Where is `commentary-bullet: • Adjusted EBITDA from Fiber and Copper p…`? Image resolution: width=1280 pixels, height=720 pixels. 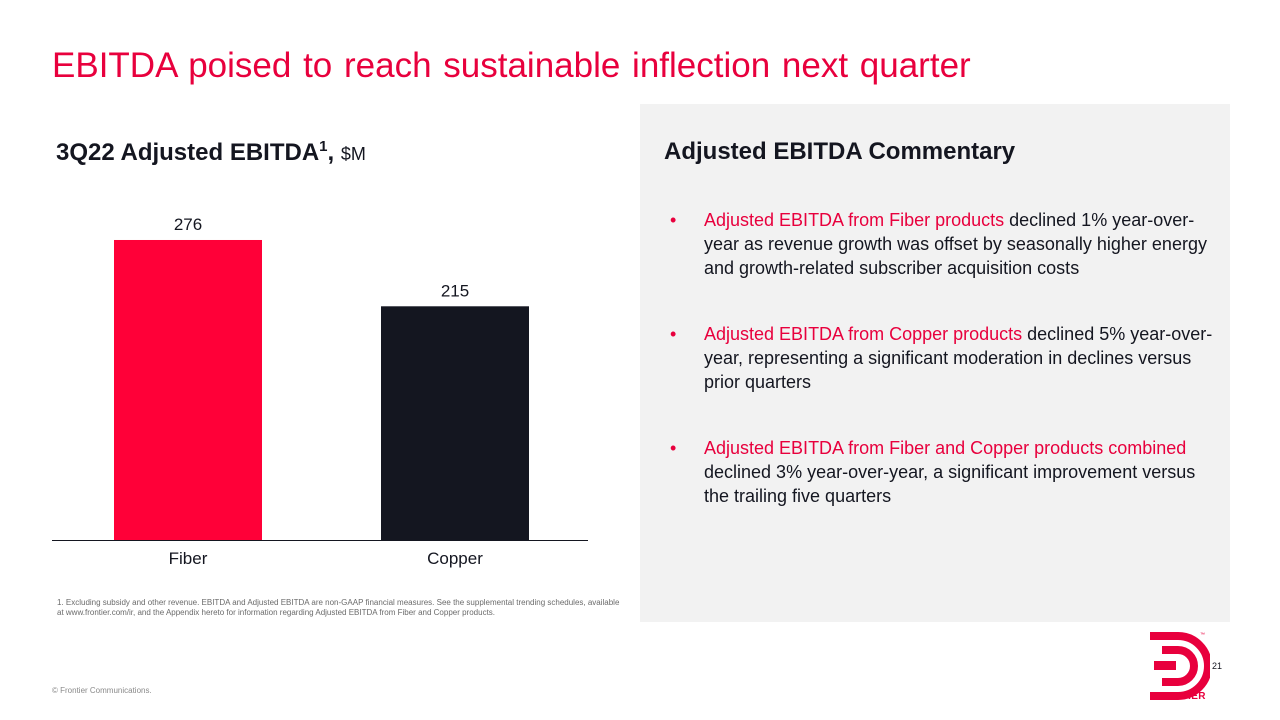 commentary-bullet: • Adjusted EBITDA from Fiber and Copper p… is located at coordinates (945, 472).